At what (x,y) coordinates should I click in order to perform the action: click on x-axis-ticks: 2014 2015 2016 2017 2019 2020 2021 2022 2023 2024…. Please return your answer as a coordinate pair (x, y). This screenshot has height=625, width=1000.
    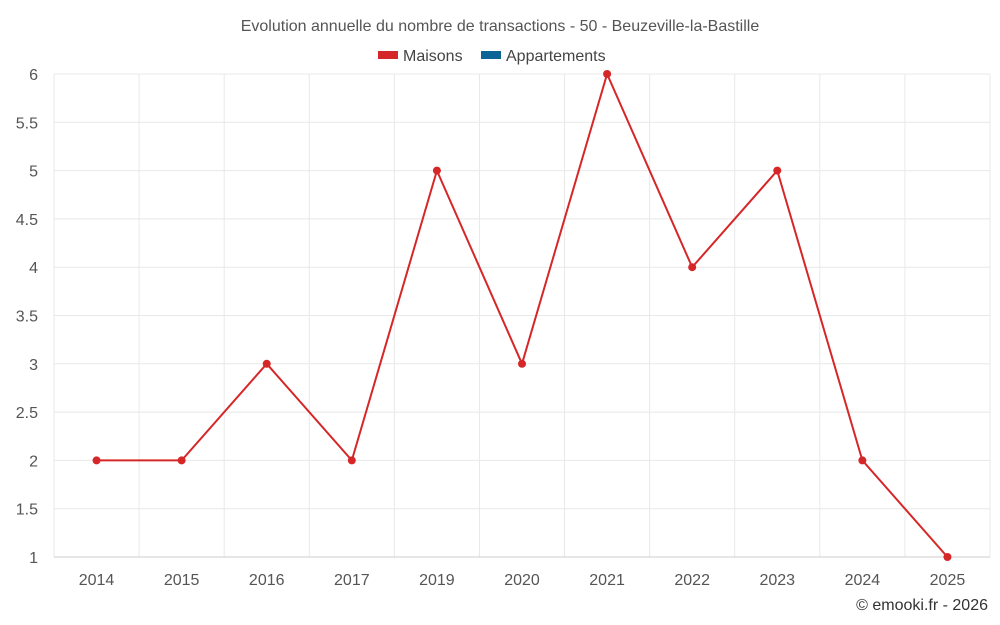
    Looking at the image, I should click on (522, 580).